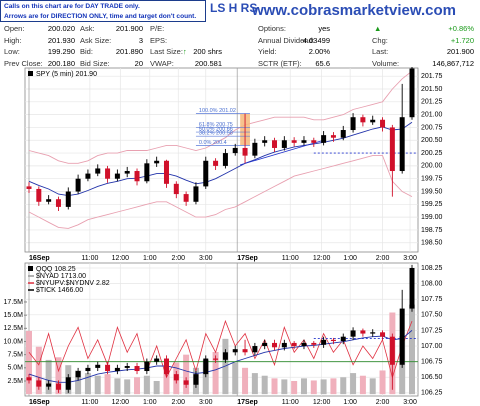  I want to click on y2-tick-label: 15.0M, so click(14, 315).